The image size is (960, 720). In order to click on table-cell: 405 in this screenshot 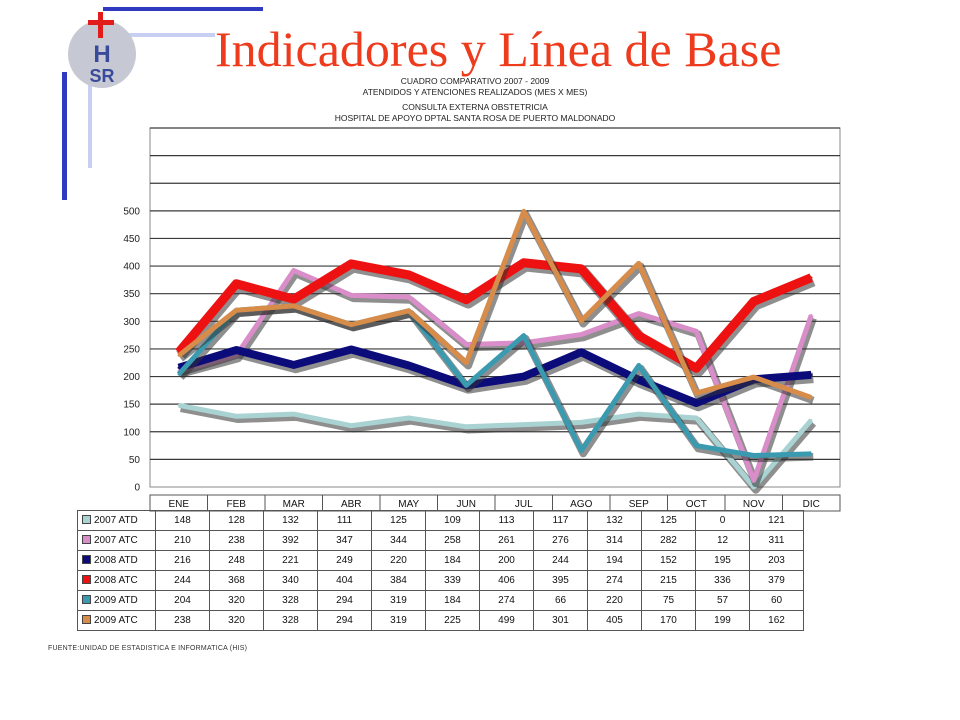, I will do `click(614, 620)`.